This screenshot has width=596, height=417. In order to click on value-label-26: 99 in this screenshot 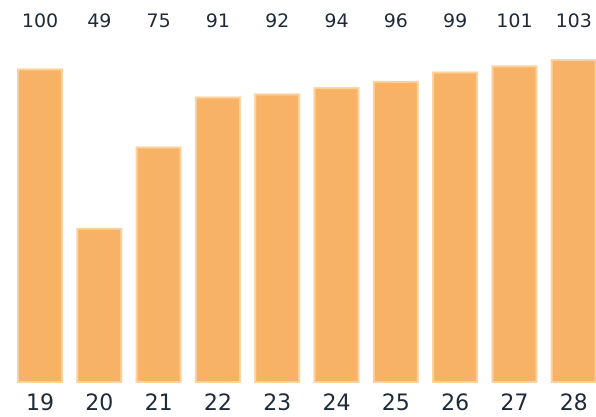, I will do `click(455, 21)`.